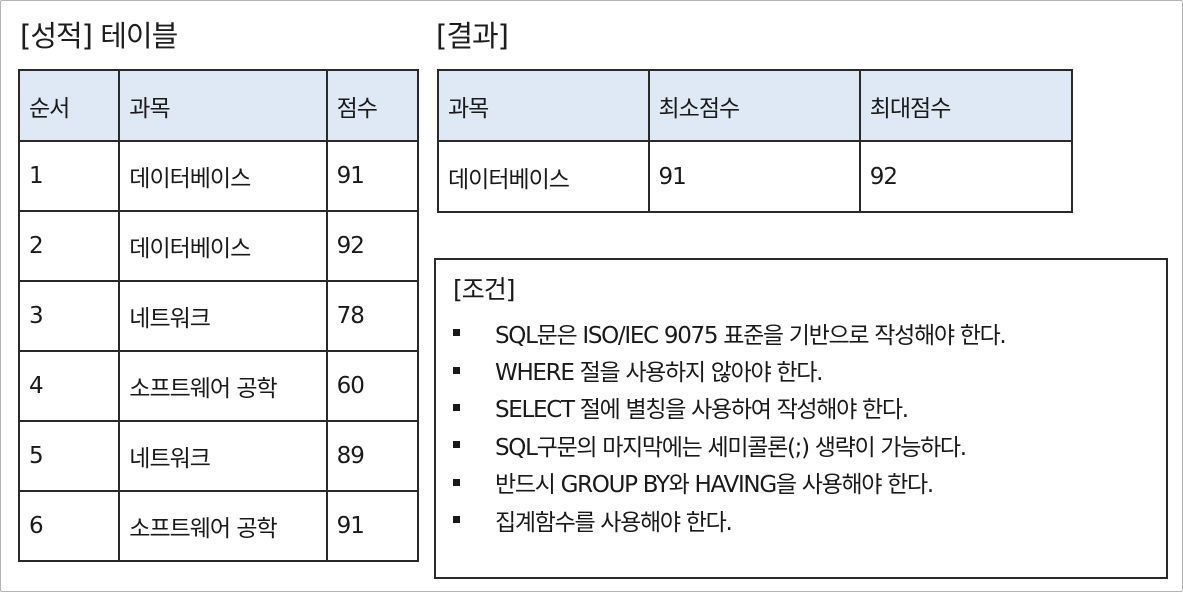 Image resolution: width=1183 pixels, height=592 pixels. I want to click on table-cell: 4, so click(69, 386).